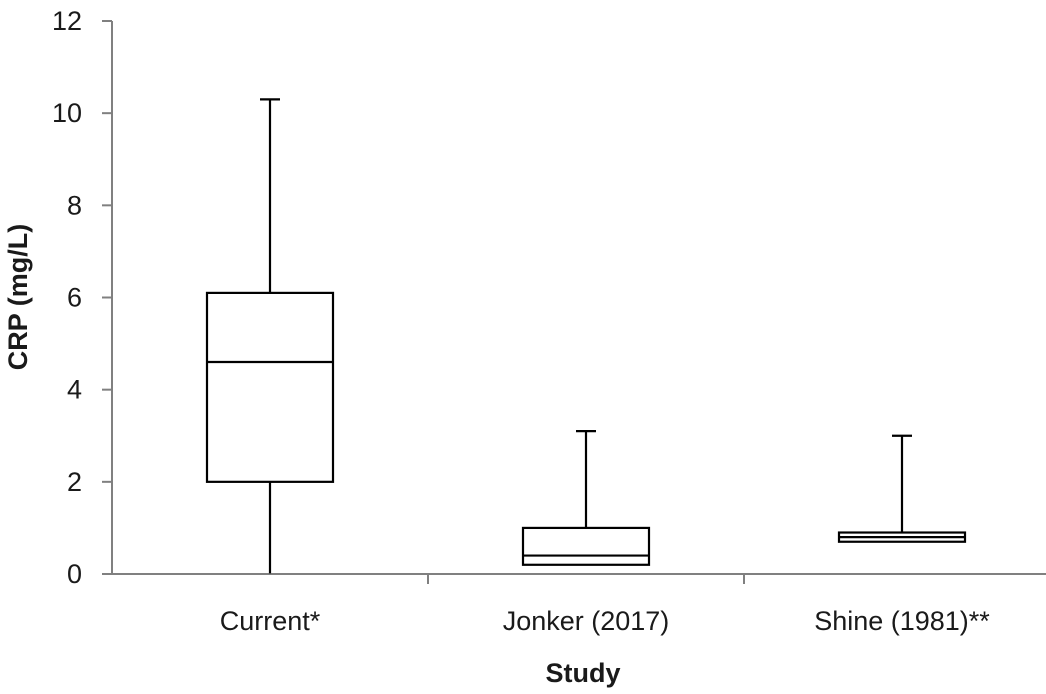  Describe the element at coordinates (902, 621) in the screenshot. I see `x-tick-label: Shine (1981)**` at that location.